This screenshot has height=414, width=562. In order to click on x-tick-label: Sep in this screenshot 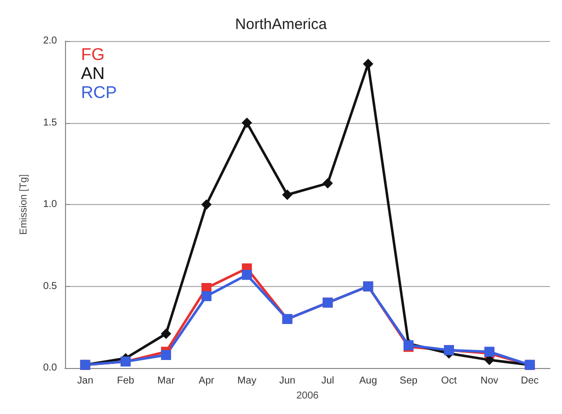, I will do `click(409, 381)`.